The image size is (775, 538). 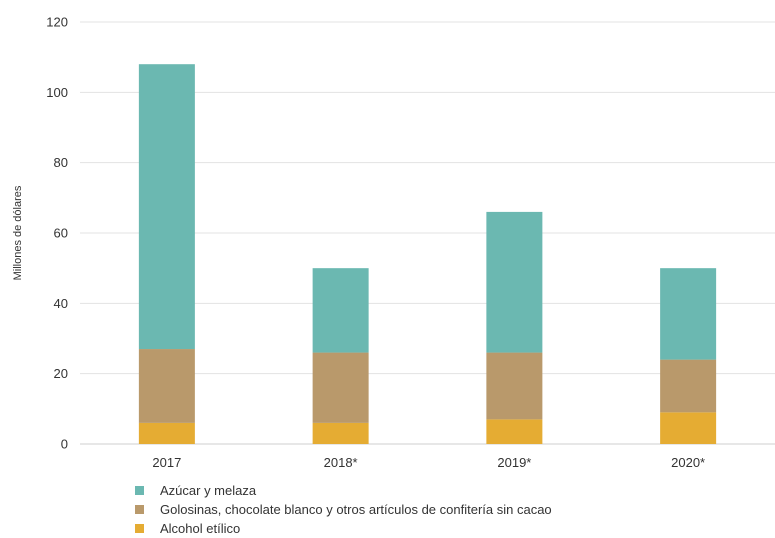 What do you see at coordinates (200, 528) in the screenshot?
I see `legend-label: Alcohol etílico` at bounding box center [200, 528].